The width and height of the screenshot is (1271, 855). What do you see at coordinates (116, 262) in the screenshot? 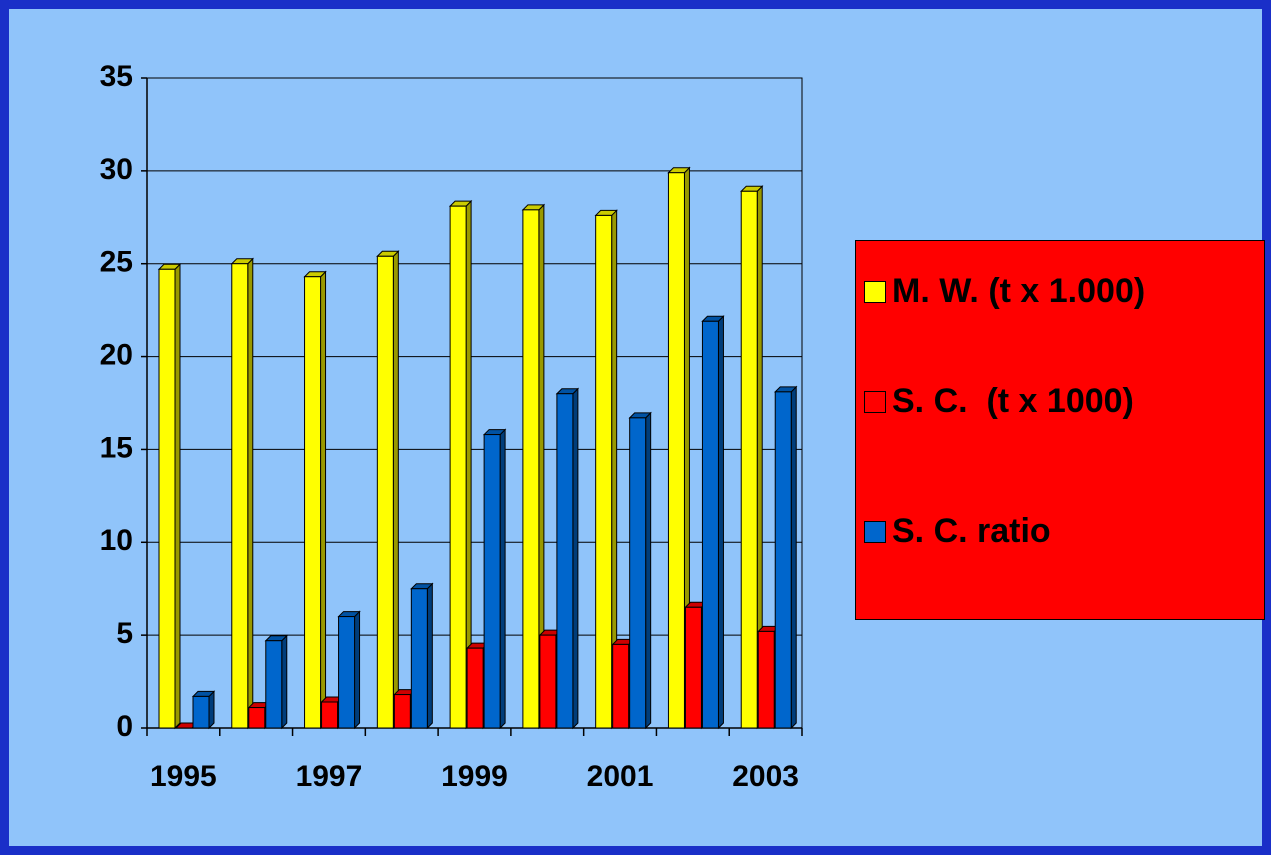
I see `y-tick-label: 25` at bounding box center [116, 262].